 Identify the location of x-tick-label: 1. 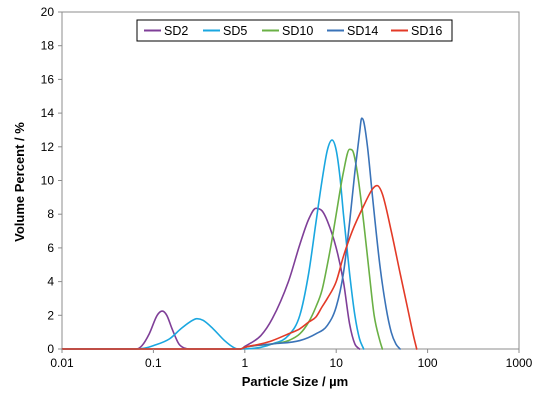
(244, 363).